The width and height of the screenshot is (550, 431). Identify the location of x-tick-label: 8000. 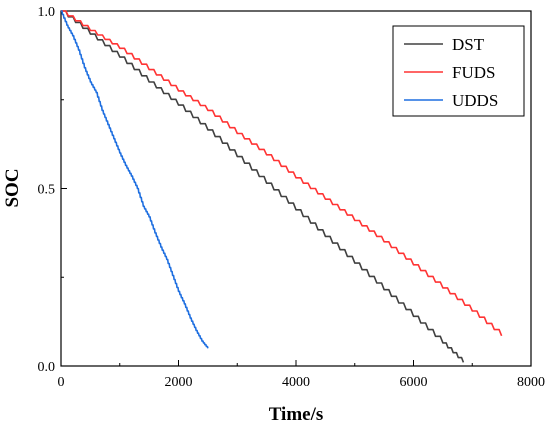
(531, 382).